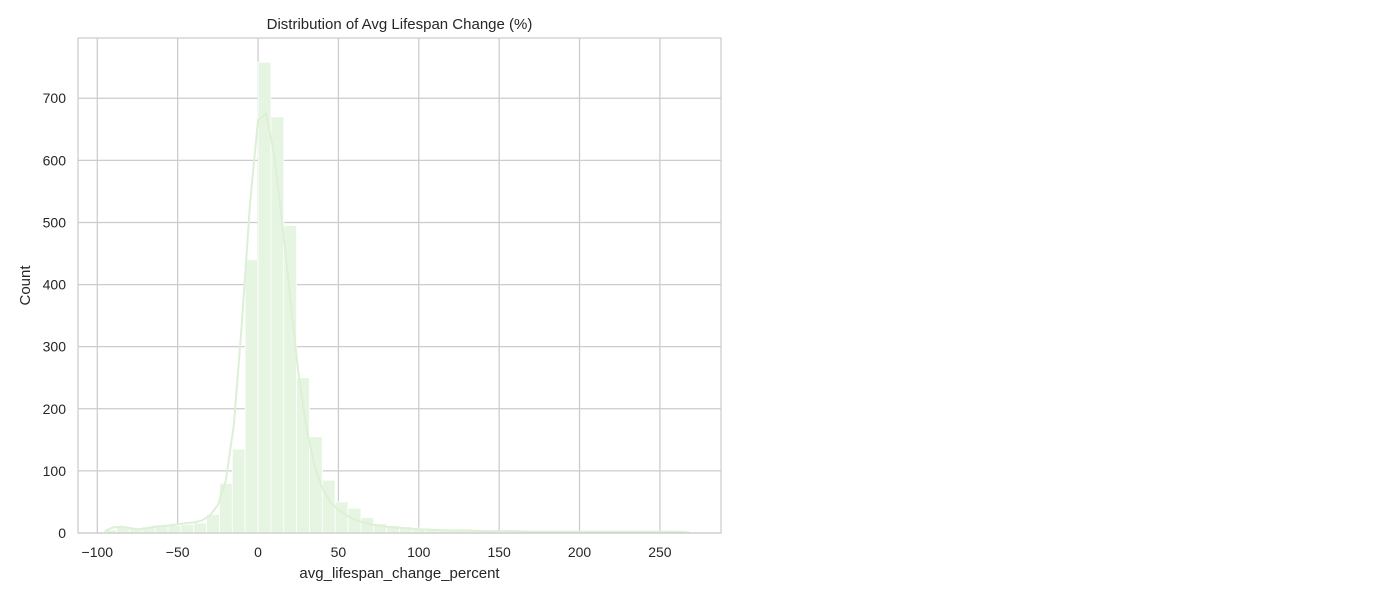  I want to click on x-tick-label: 200, so click(580, 552).